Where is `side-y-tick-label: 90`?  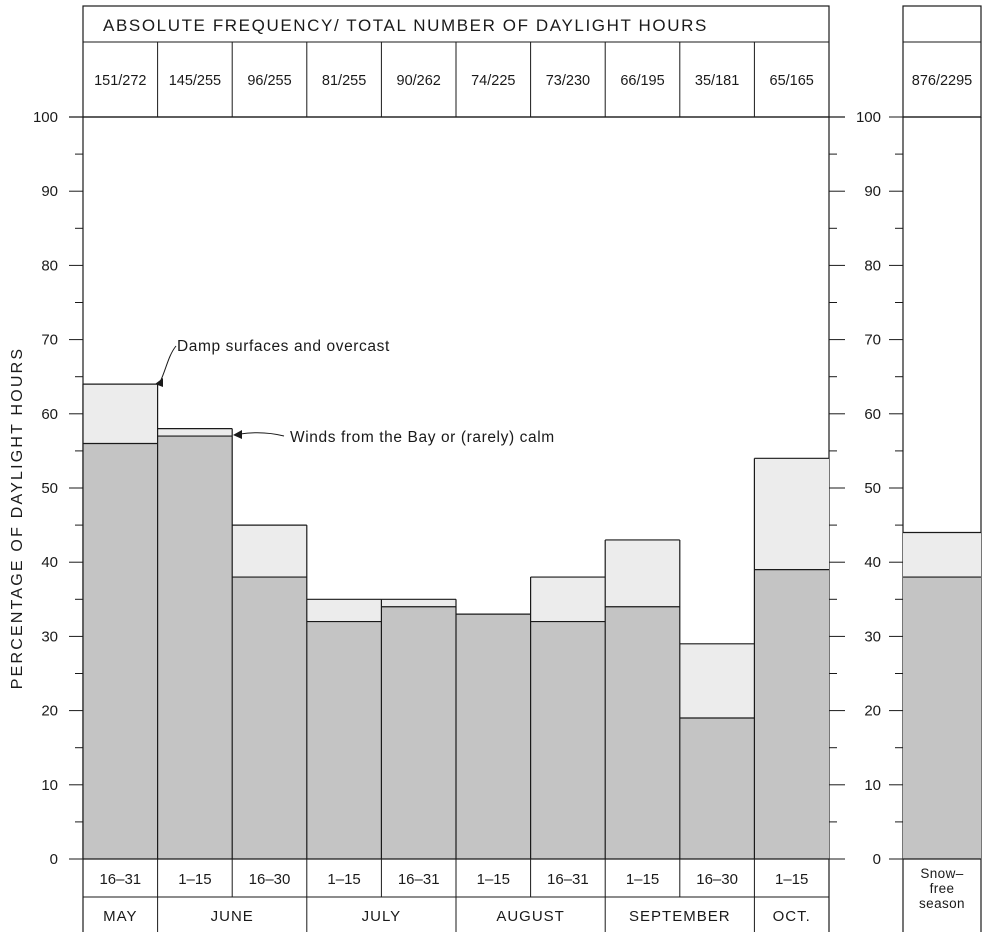 side-y-tick-label: 90 is located at coordinates (872, 191).